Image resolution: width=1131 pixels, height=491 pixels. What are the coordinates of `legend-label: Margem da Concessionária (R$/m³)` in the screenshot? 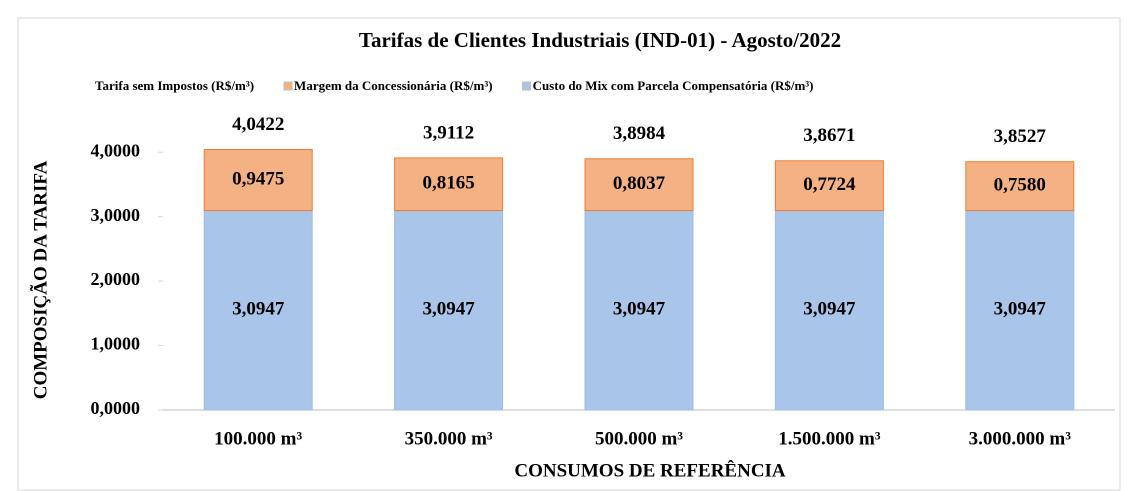 It's located at (393, 85).